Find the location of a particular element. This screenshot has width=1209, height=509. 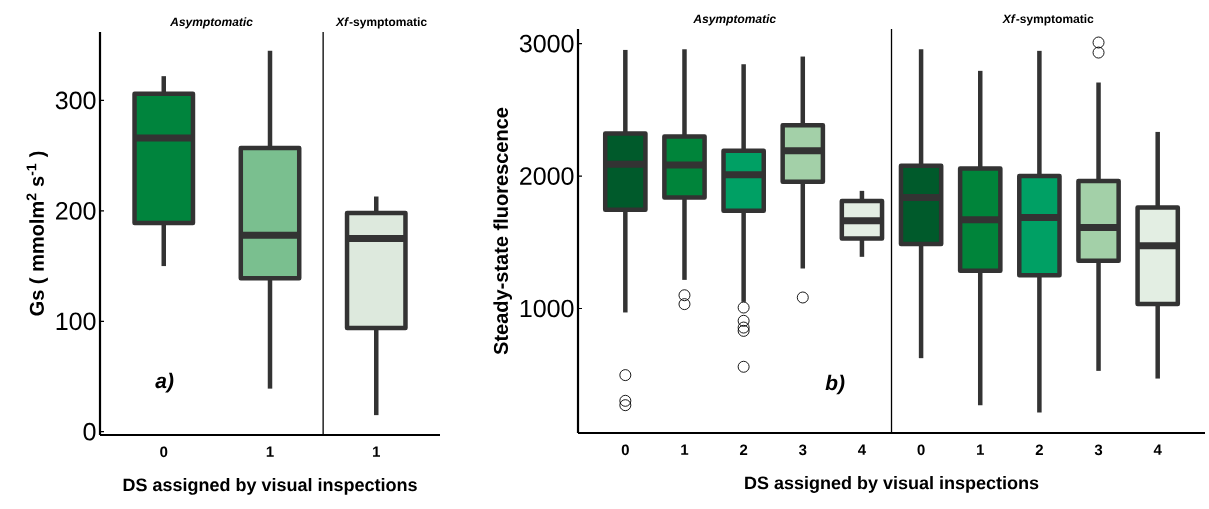

y-tick-label: 0 is located at coordinates (89, 431).